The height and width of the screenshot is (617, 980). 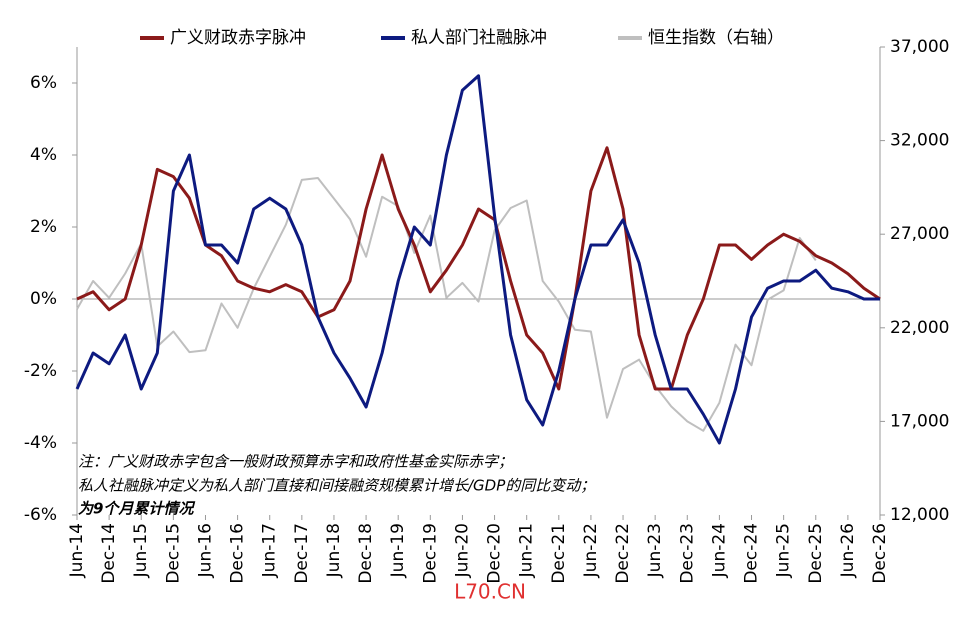 What do you see at coordinates (109, 553) in the screenshot?
I see `x-tick-label: Dec-14` at bounding box center [109, 553].